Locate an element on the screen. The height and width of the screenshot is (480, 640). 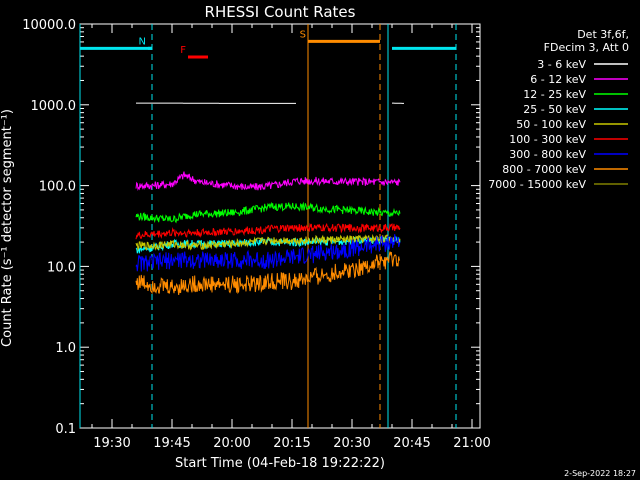
legend-entry-label: 100 - 300 keV is located at coordinates (547, 139).